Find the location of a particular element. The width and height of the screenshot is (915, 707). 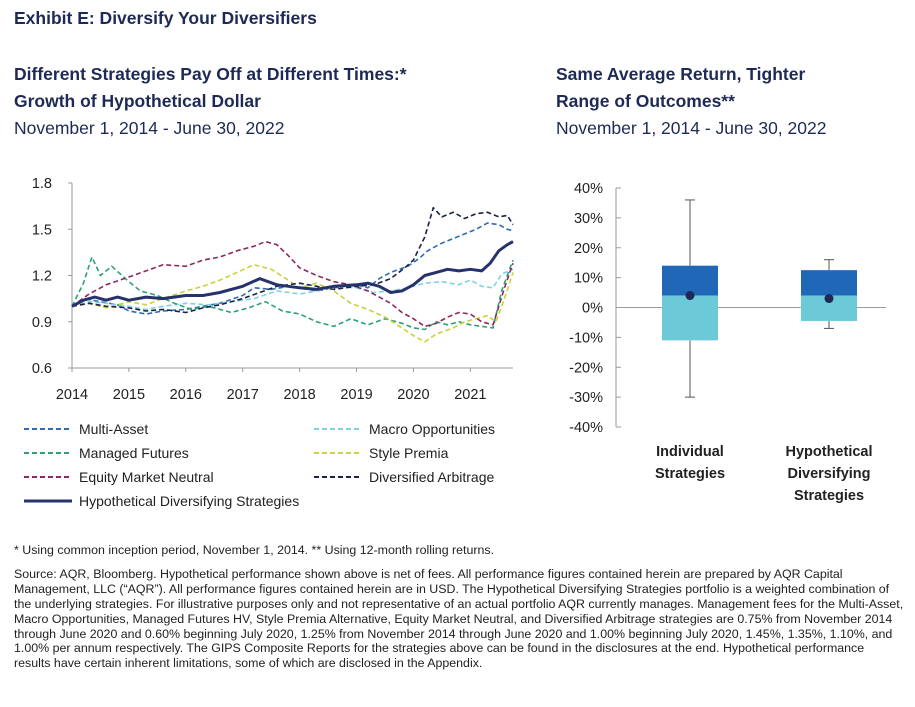

legend-item-div-arb: Diversified Arbitrage is located at coordinates (403, 477).